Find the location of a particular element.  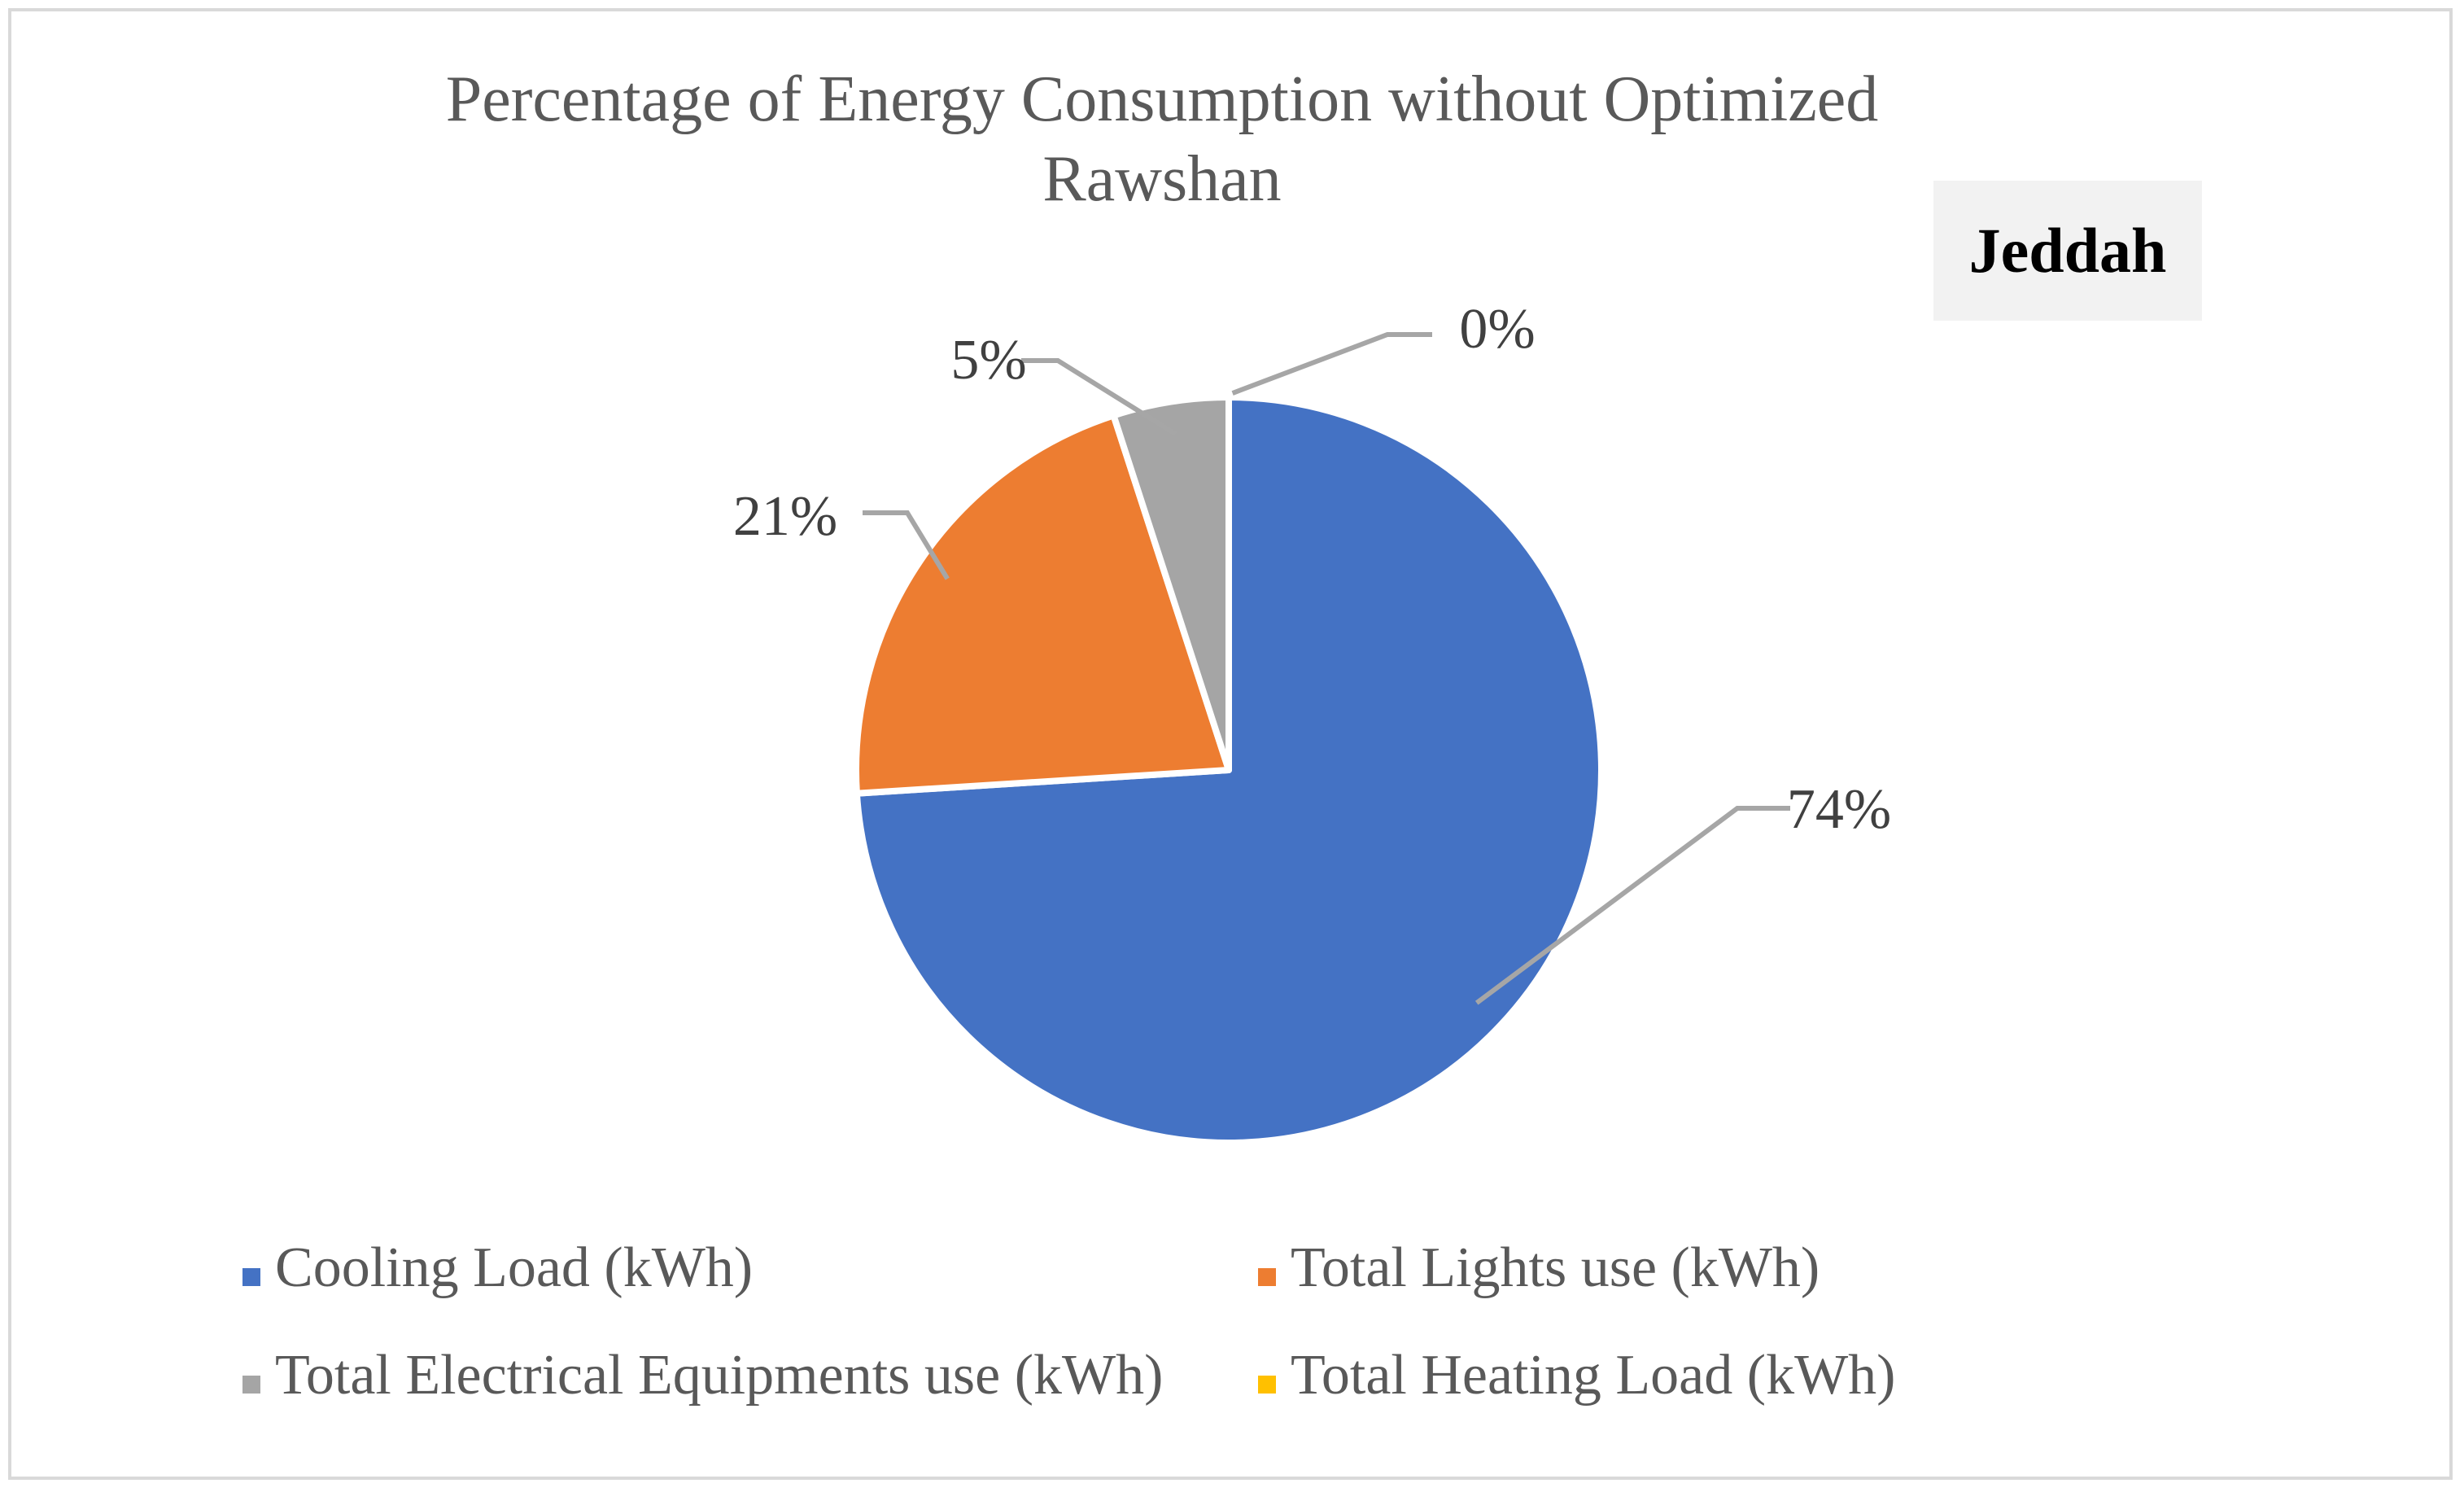

city-annotation-box is located at coordinates (2067, 251).